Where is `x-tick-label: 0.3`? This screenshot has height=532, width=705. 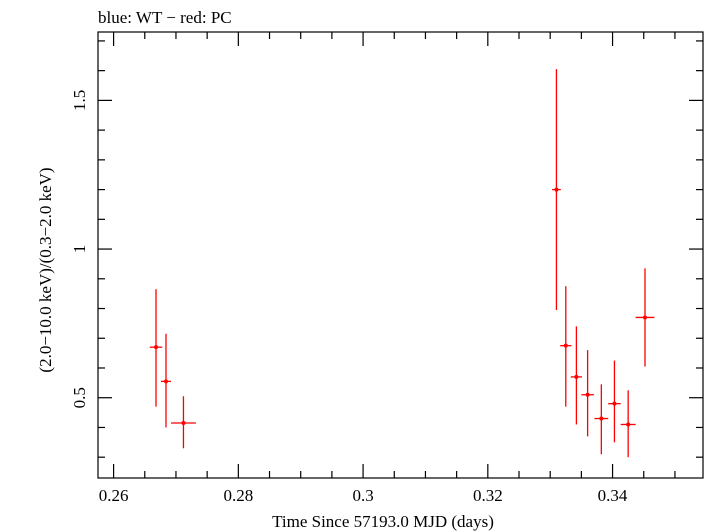 x-tick-label: 0.3 is located at coordinates (362, 495).